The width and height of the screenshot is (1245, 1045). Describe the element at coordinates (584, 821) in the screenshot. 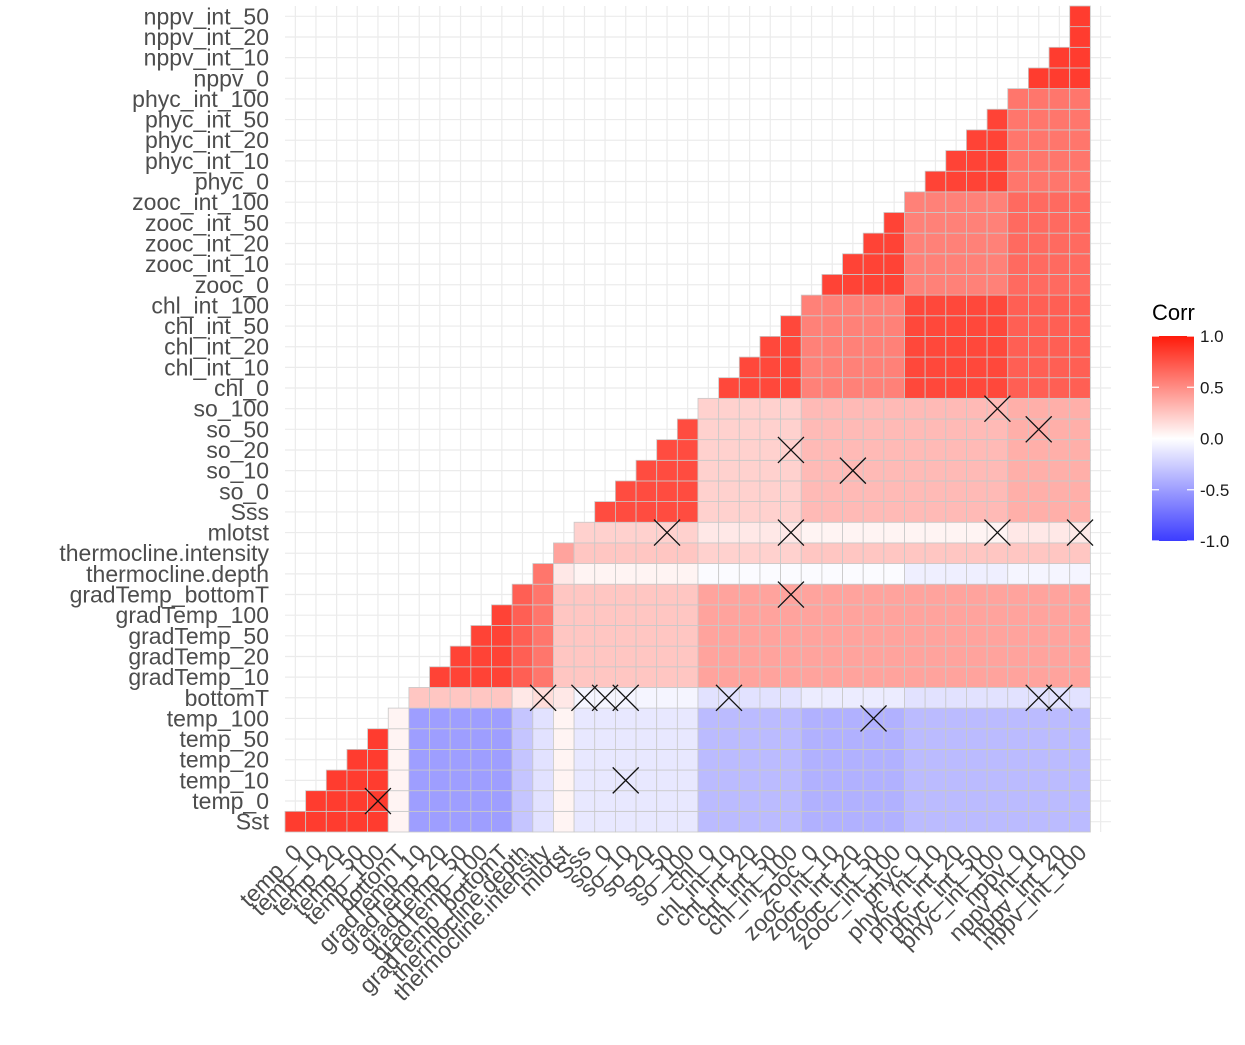

I see `heatmap-cell-sss-sst` at that location.